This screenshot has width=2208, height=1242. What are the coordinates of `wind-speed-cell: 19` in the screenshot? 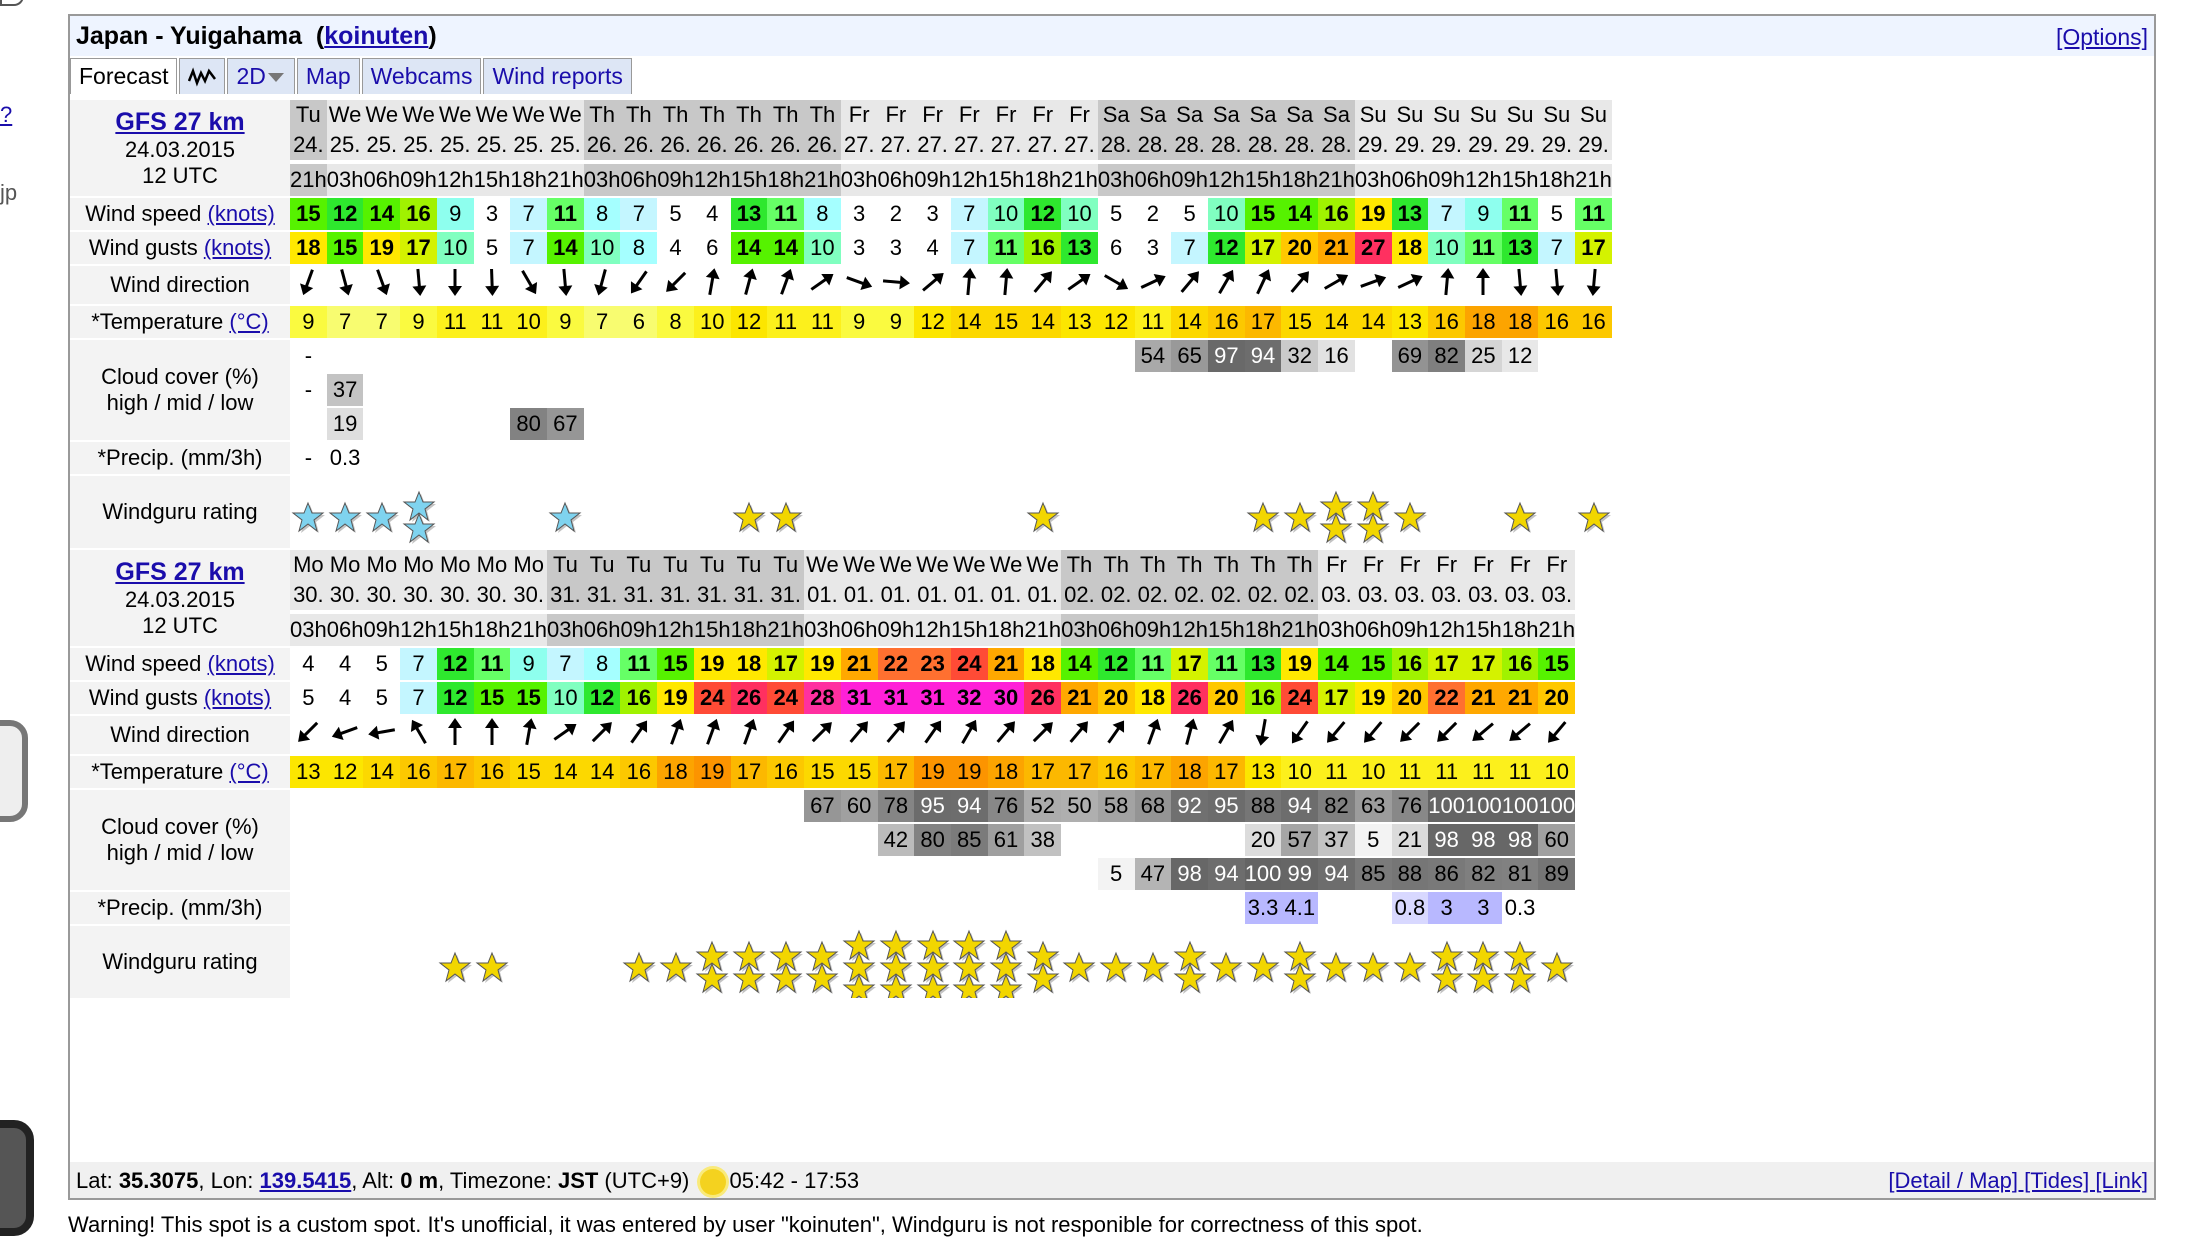 It's located at (822, 664).